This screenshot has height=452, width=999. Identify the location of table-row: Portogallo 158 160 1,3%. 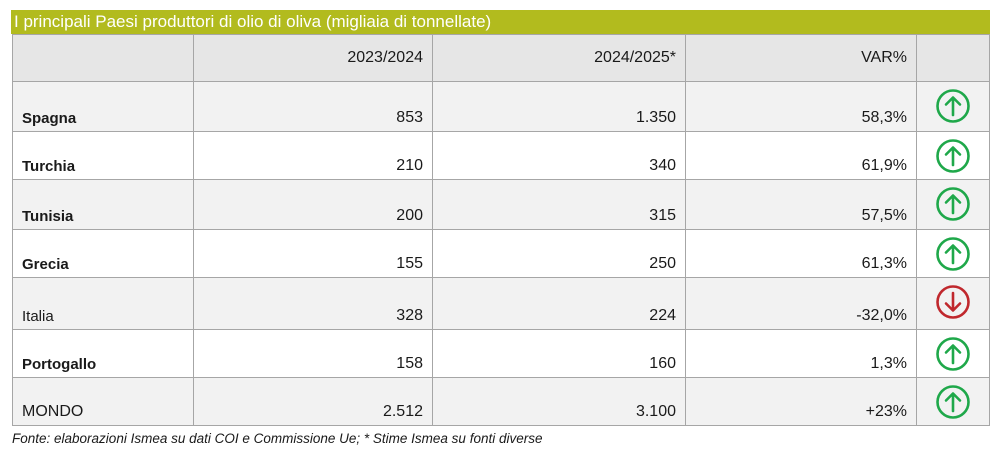
(501, 353).